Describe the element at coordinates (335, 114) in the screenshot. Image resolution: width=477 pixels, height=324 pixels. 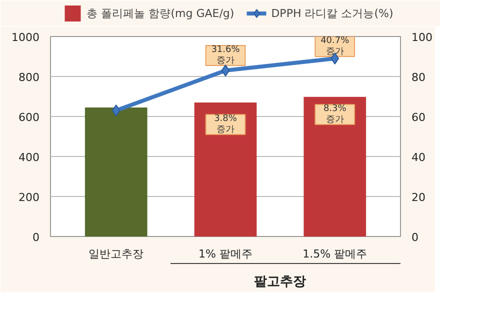
I see `annotation: 8.3% 증가` at that location.